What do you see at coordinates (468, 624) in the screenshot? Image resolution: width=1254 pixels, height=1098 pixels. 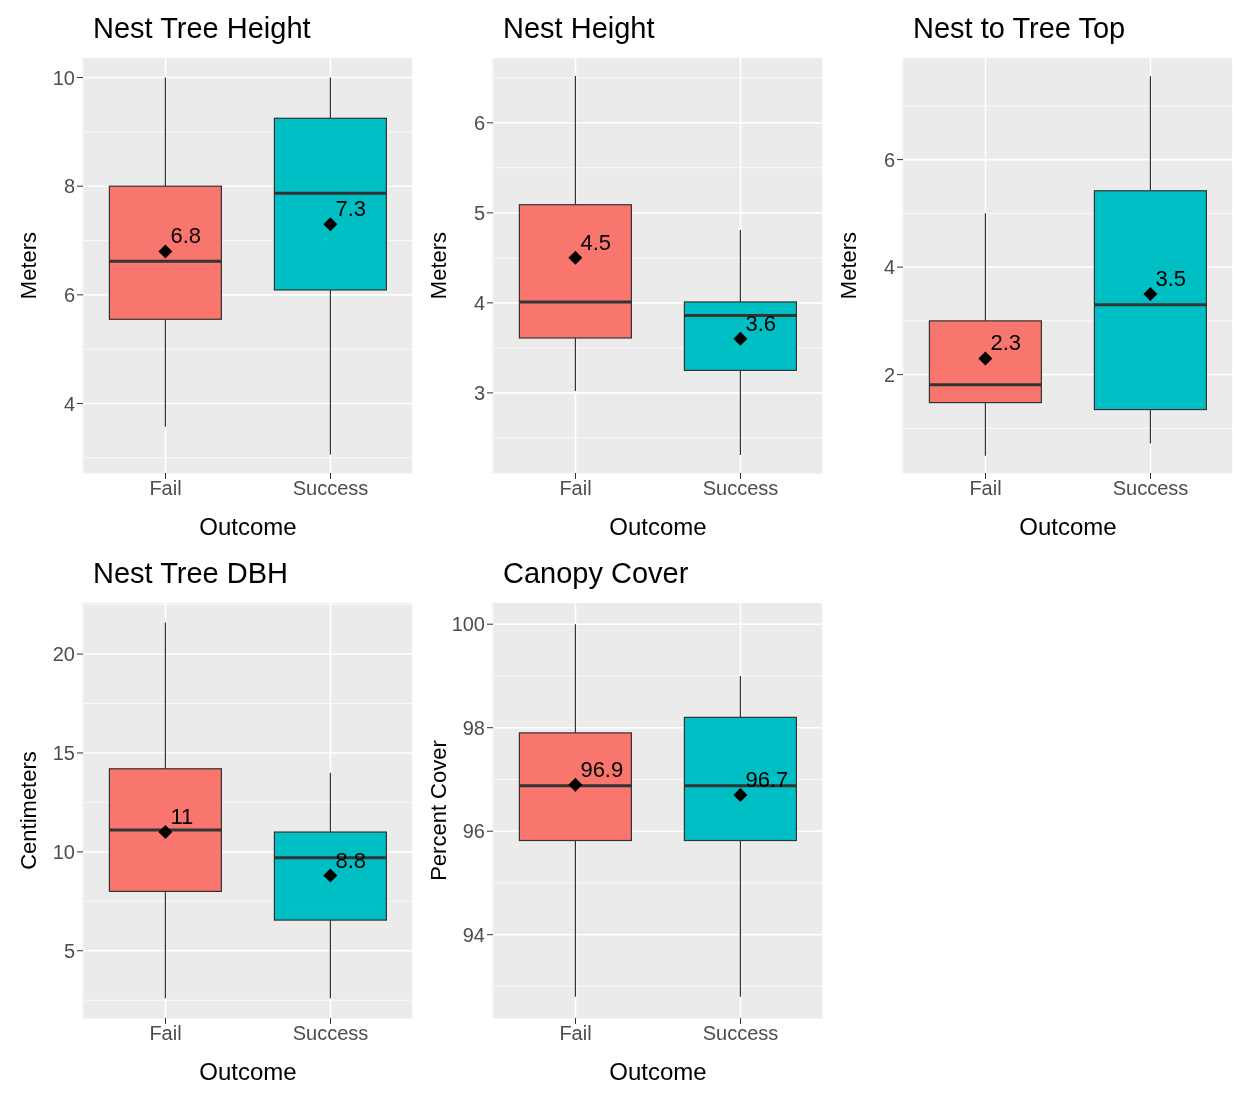 I see `y-tick-label: 100` at bounding box center [468, 624].